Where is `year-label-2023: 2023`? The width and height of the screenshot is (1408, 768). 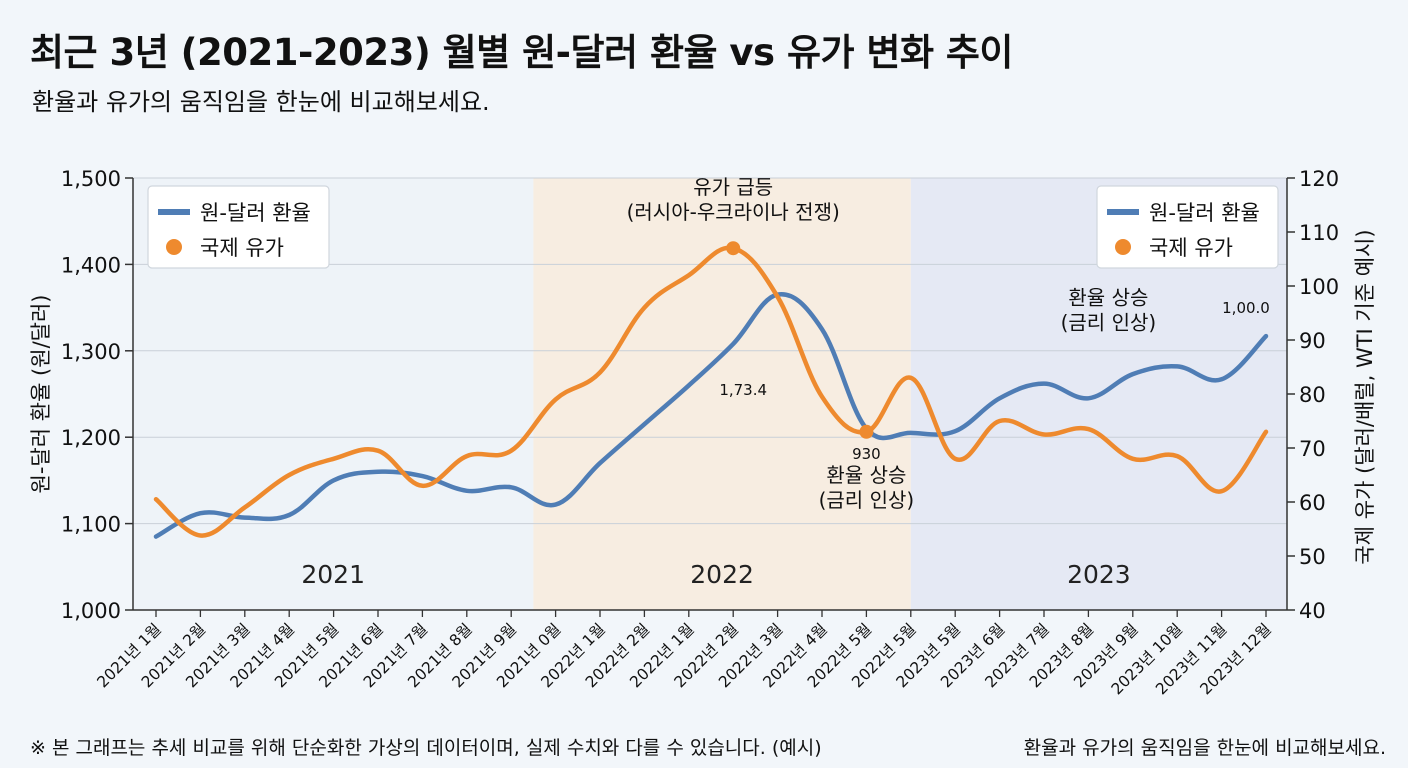
year-label-2023: 2023 is located at coordinates (1099, 574).